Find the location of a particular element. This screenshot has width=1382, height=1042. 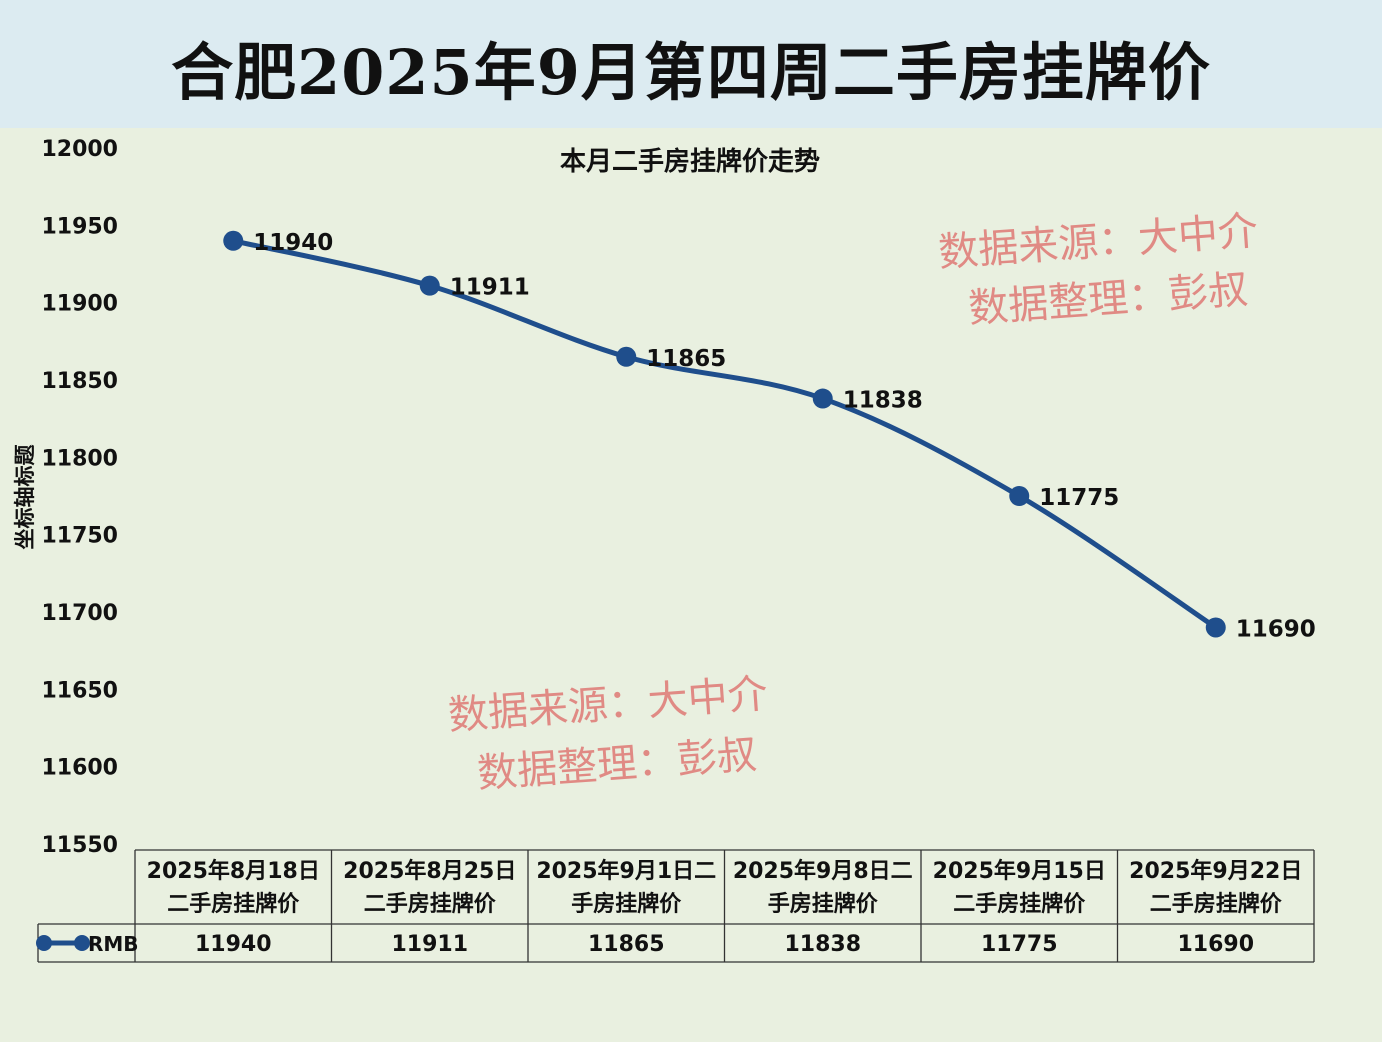

x-category-label: 2025年8月18日 is located at coordinates (233, 871).